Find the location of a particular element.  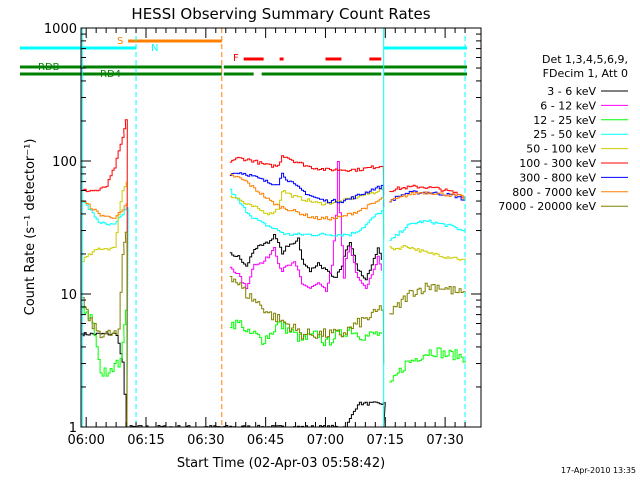

series-6-points-line is located at coordinates (105, 273).